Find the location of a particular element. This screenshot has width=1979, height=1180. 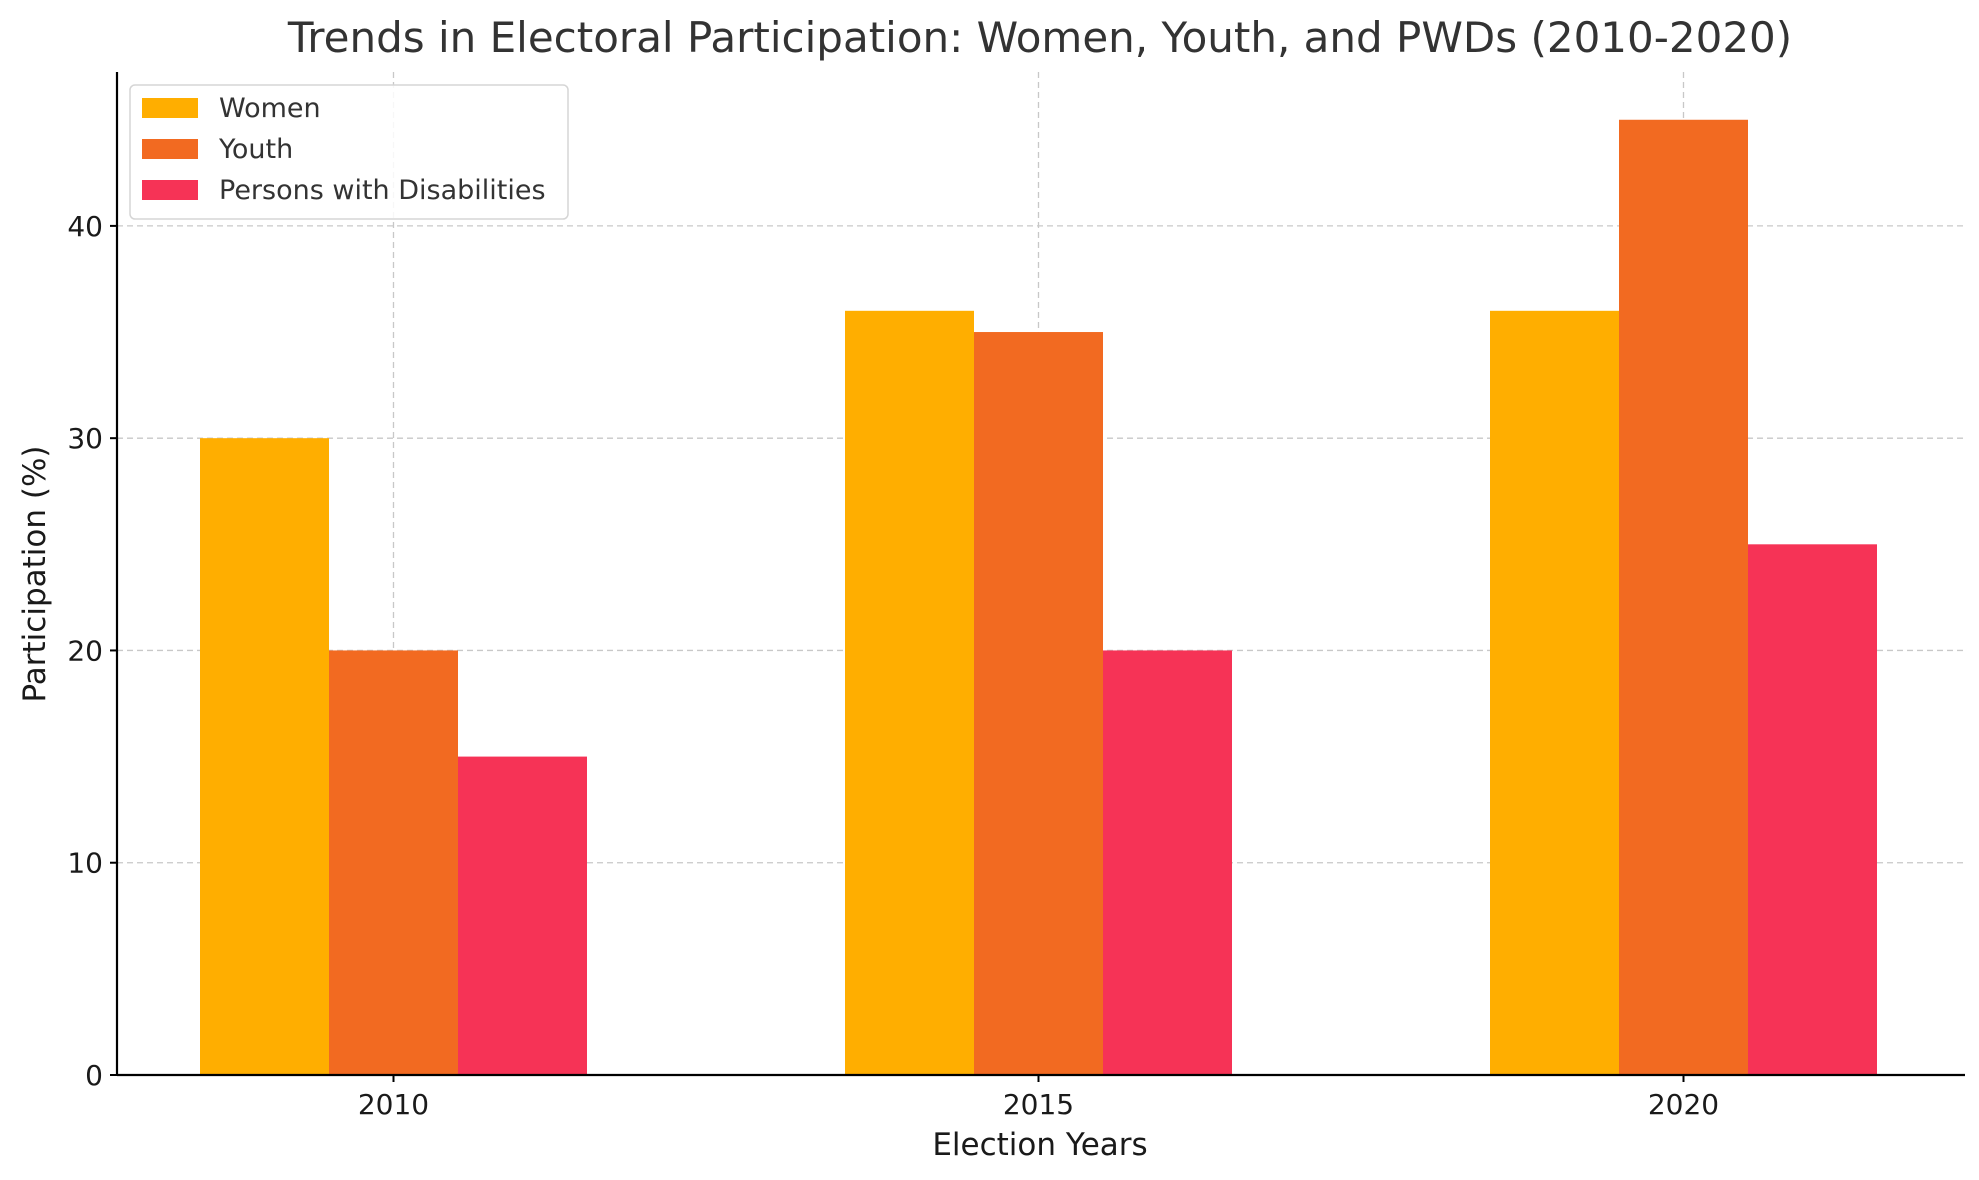

bar-persons-with-disabilities-2010 is located at coordinates (522, 915).